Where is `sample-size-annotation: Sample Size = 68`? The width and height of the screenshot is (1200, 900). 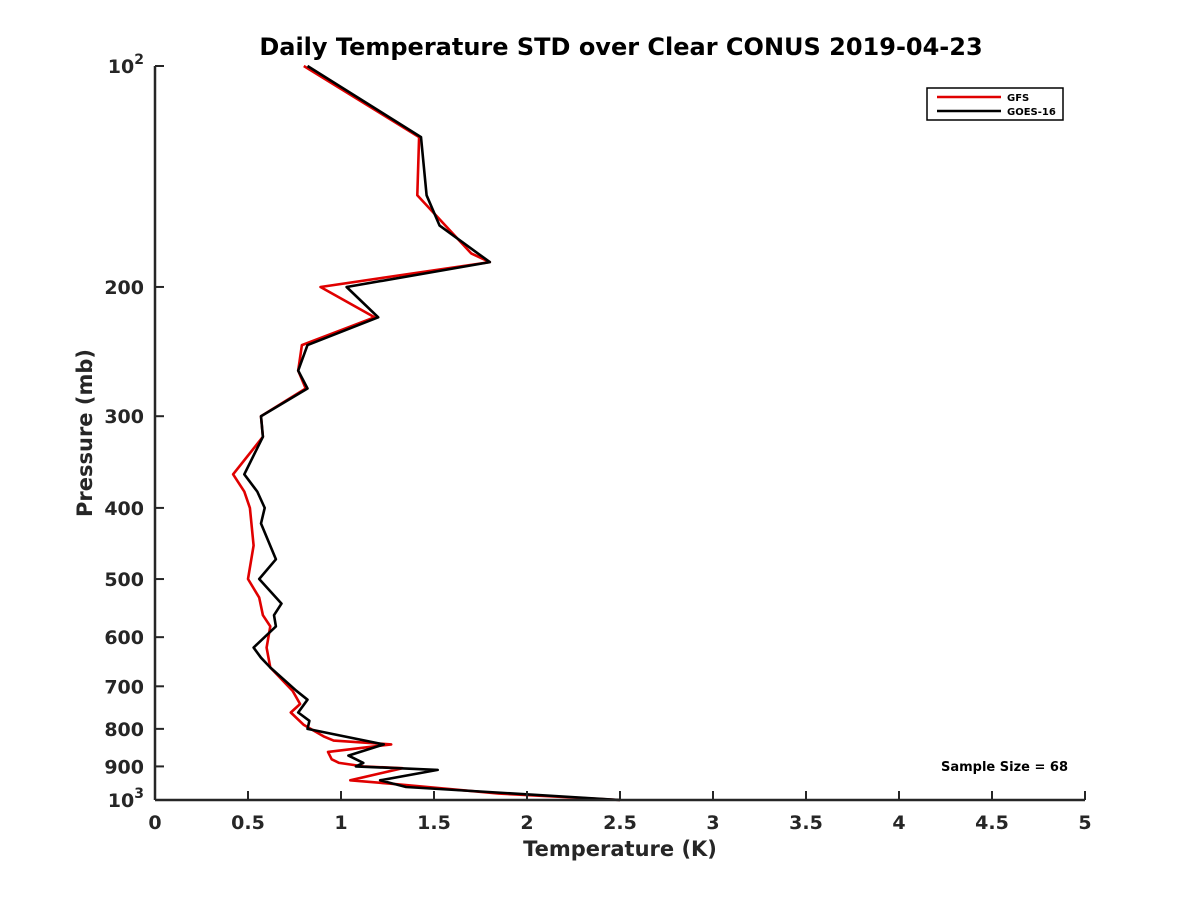 sample-size-annotation: Sample Size = 68 is located at coordinates (1004, 767).